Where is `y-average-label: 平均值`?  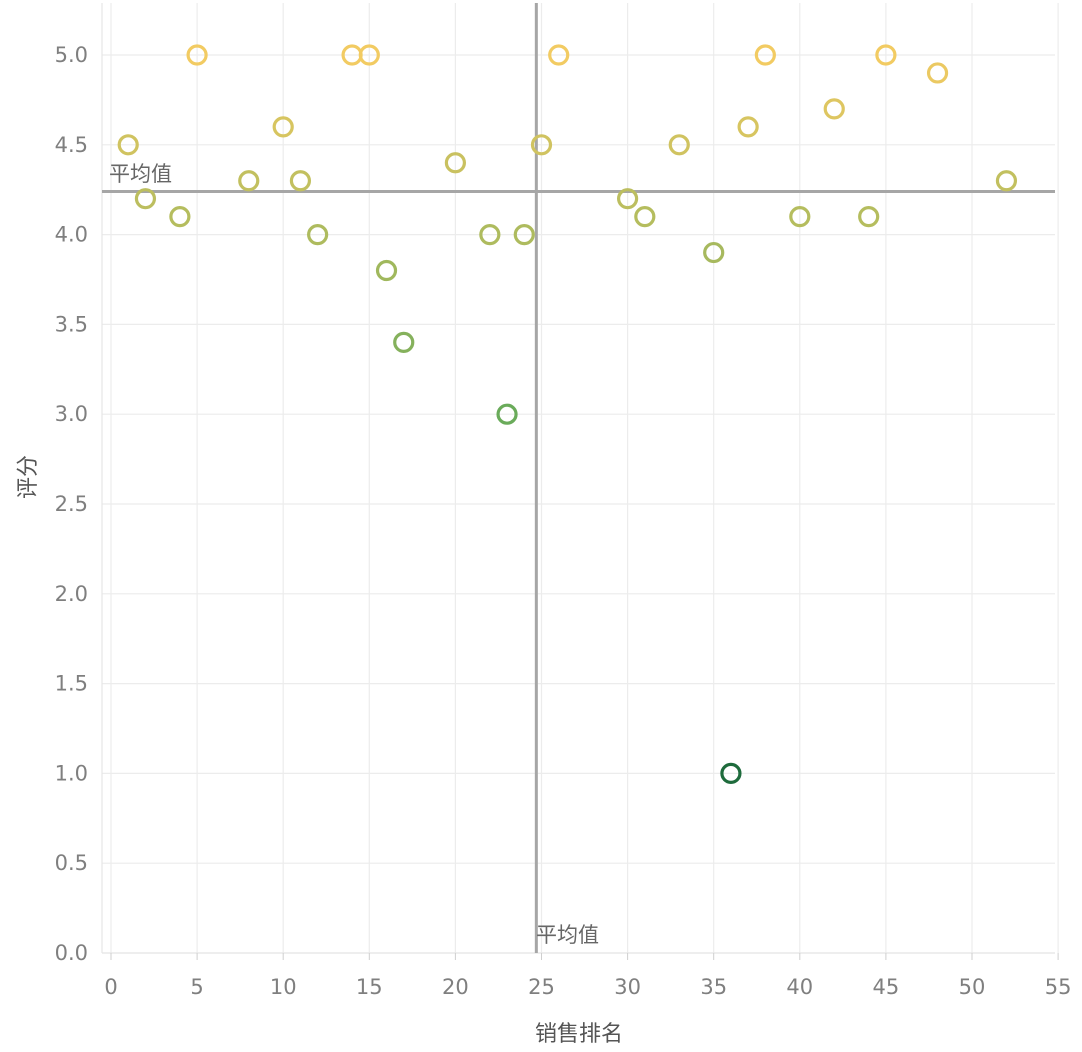
y-average-label: 平均值 is located at coordinates (140, 174).